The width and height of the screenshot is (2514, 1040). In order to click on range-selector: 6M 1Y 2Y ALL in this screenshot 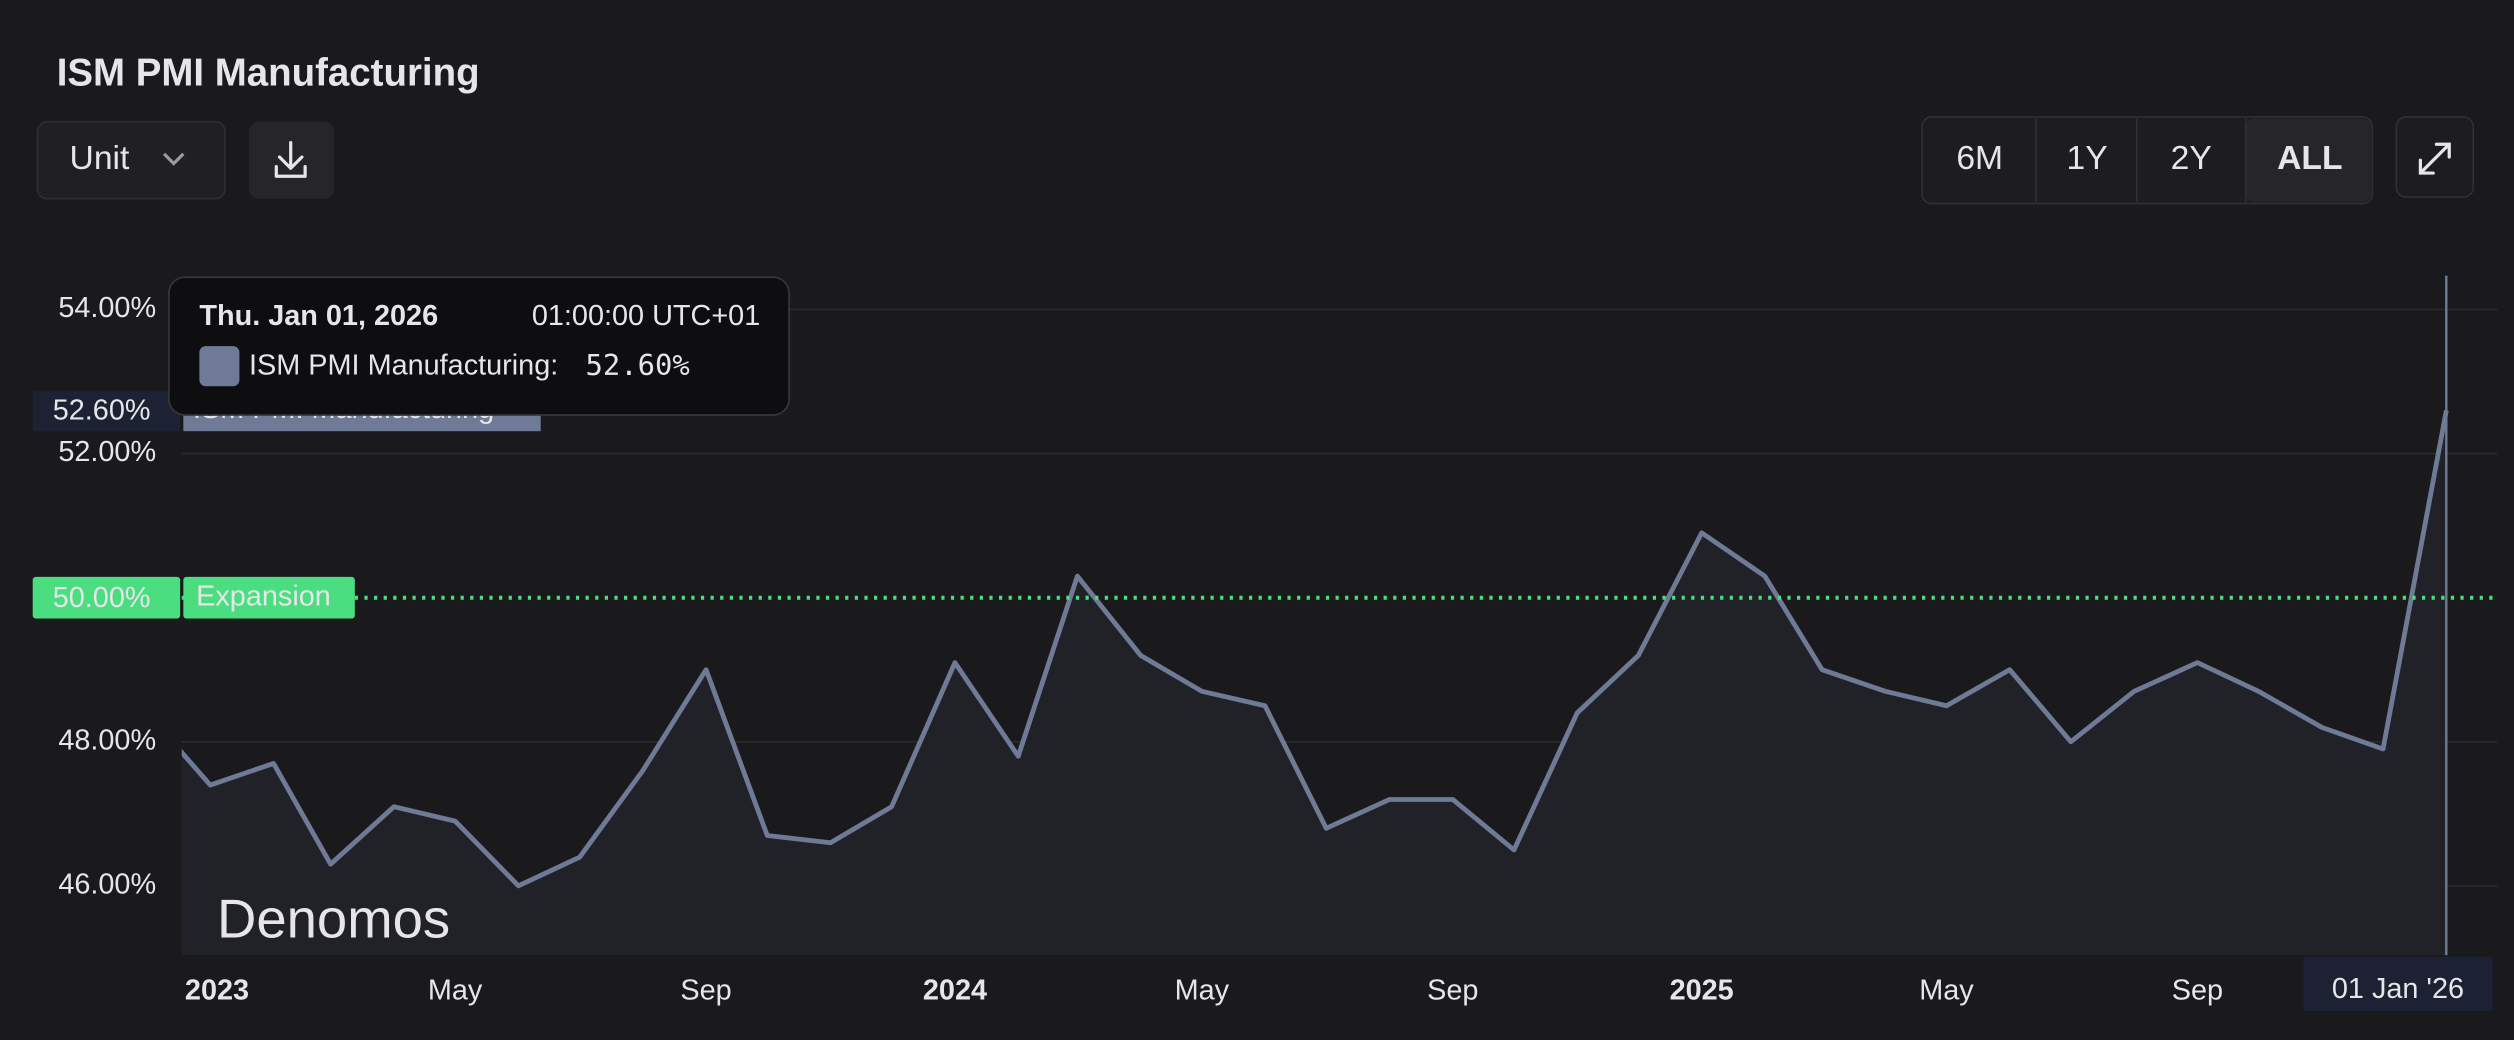, I will do `click(2147, 160)`.